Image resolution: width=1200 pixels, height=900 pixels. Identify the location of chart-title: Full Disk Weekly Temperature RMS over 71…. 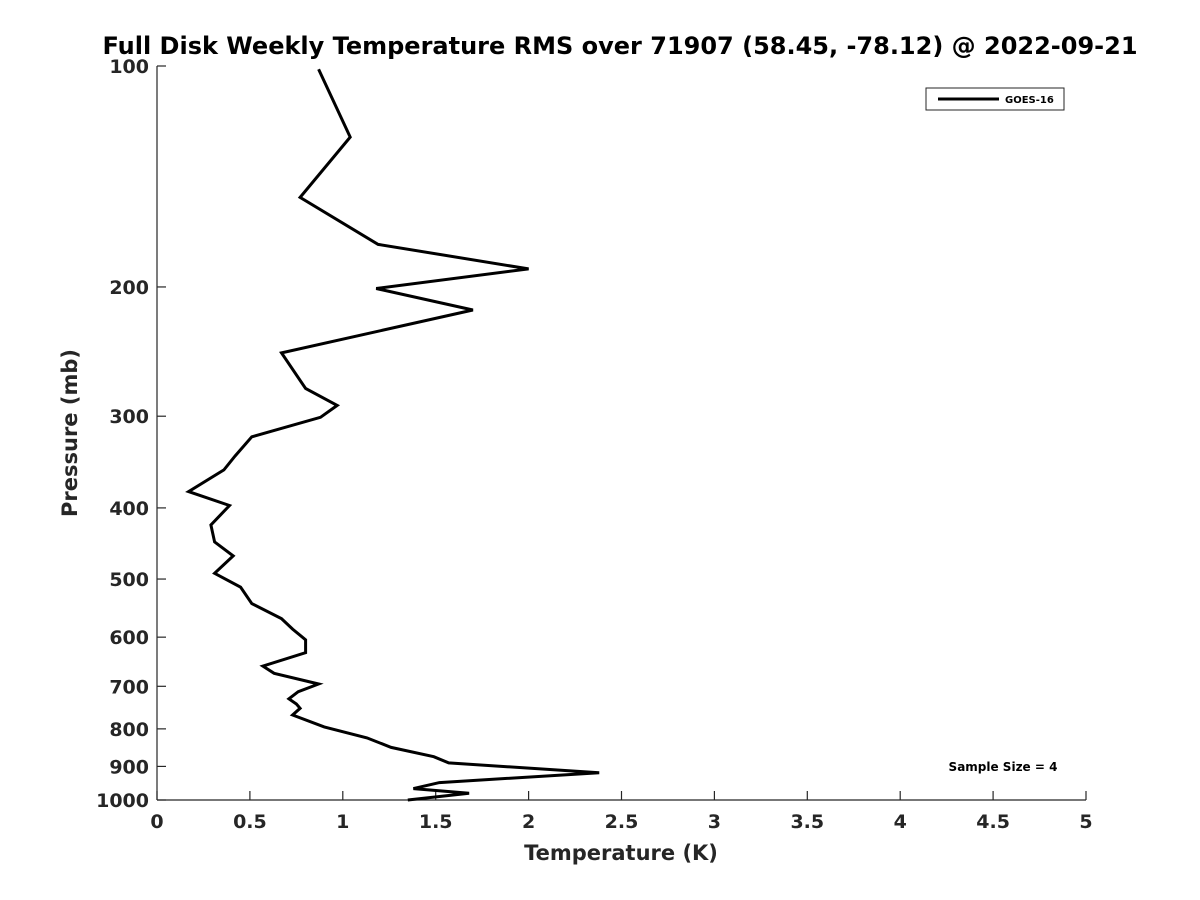
(619, 46).